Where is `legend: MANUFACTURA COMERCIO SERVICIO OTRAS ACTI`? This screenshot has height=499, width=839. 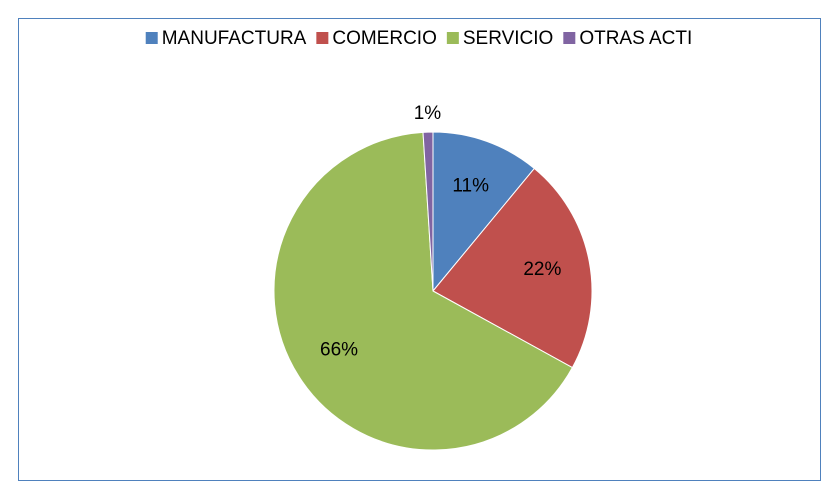 legend: MANUFACTURA COMERCIO SERVICIO OTRAS ACTI is located at coordinates (418, 38).